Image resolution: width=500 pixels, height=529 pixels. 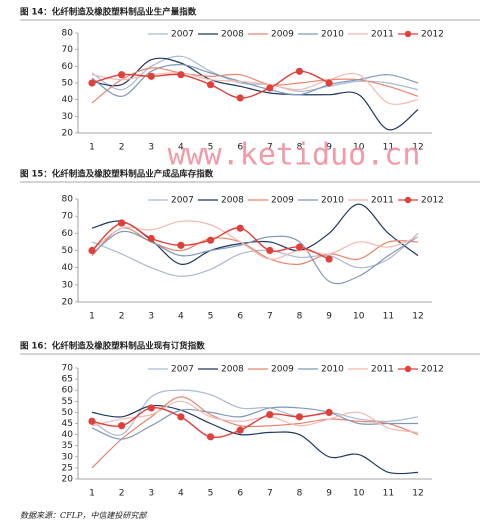 I want to click on x-tick-label: 9, so click(x=329, y=148).